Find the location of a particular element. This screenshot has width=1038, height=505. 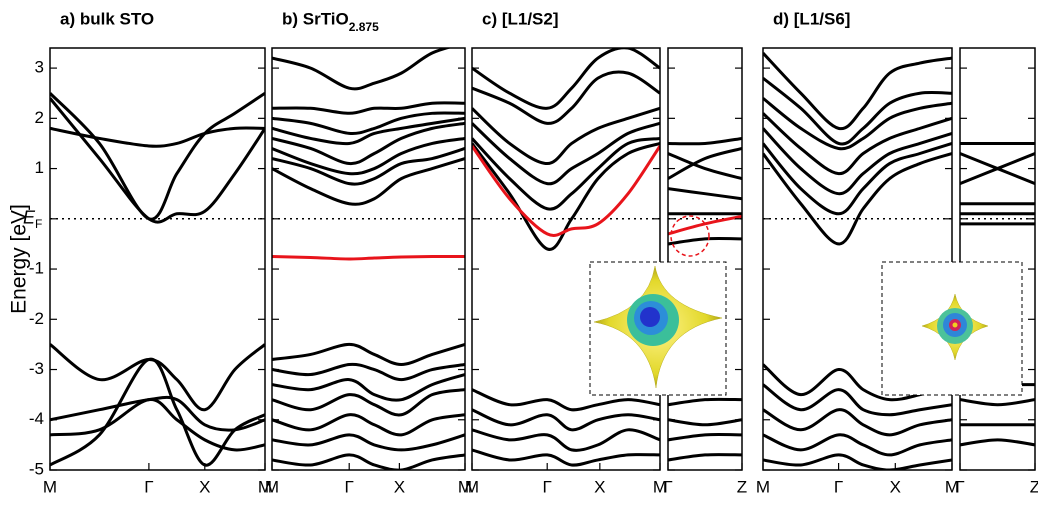

highlight-circle is located at coordinates (690, 236).